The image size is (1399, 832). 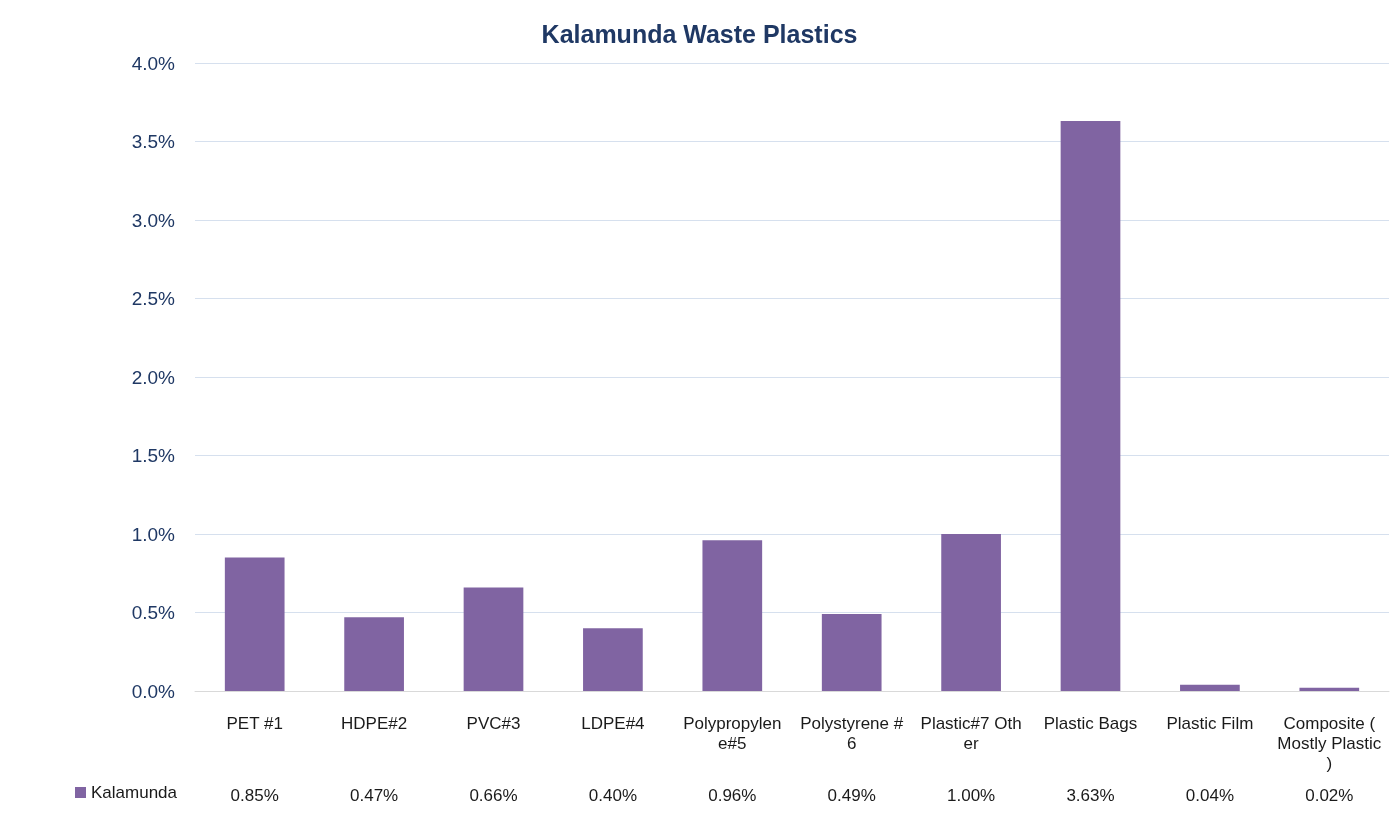 What do you see at coordinates (1329, 743) in the screenshot?
I see `x-tick-label: Composite (Mostly Plastic)` at bounding box center [1329, 743].